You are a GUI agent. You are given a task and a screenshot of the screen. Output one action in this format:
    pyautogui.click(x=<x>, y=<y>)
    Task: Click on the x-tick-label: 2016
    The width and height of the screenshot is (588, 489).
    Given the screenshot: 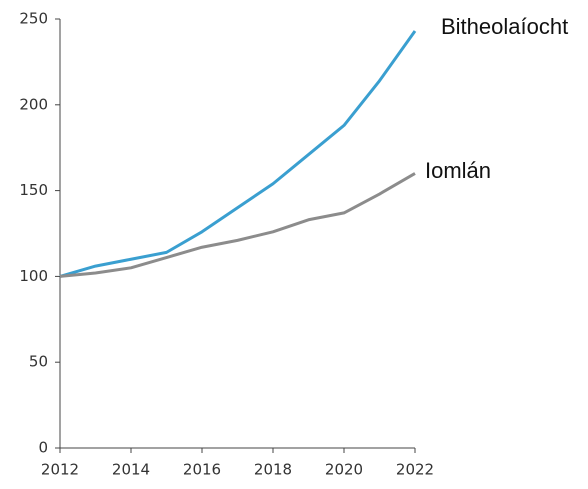 What is the action you would take?
    pyautogui.click(x=202, y=470)
    